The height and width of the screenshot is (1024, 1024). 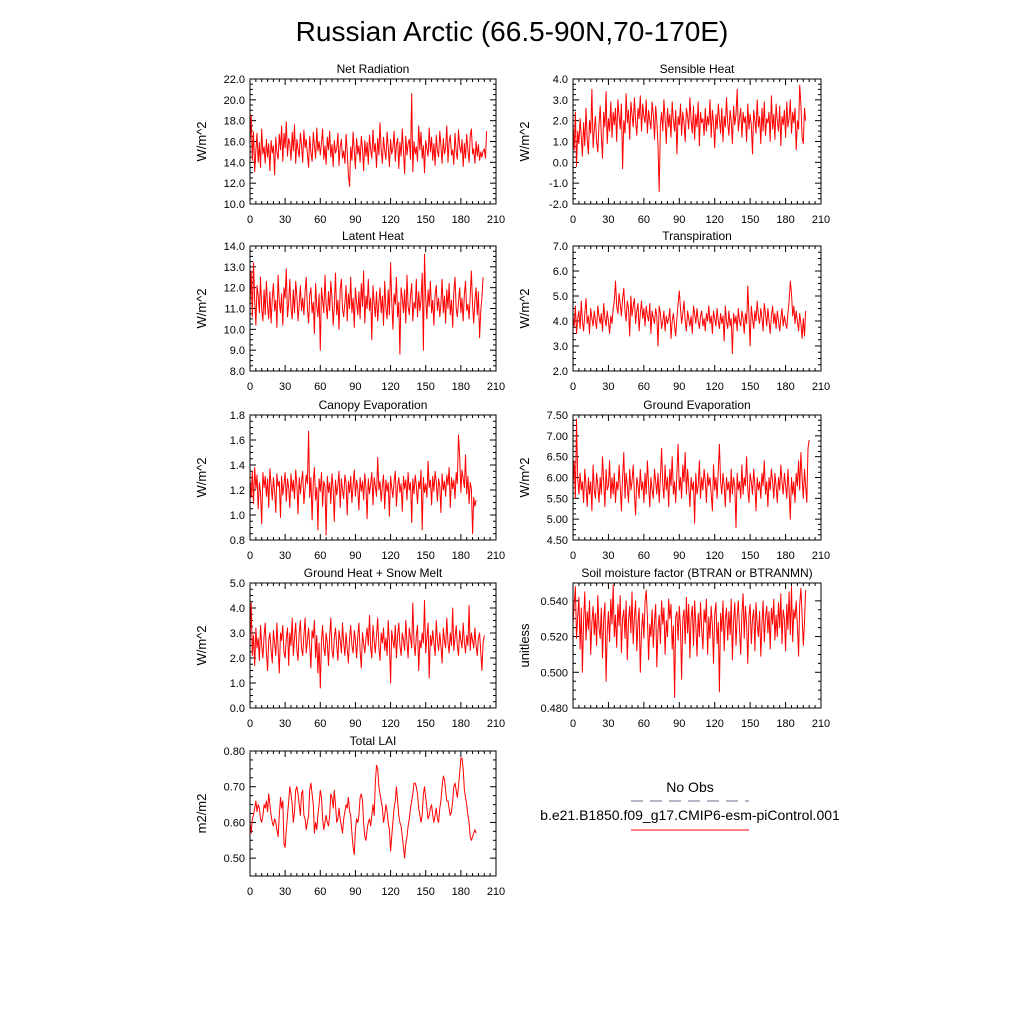 I want to click on y-tick-label: 0.520, so click(x=554, y=638).